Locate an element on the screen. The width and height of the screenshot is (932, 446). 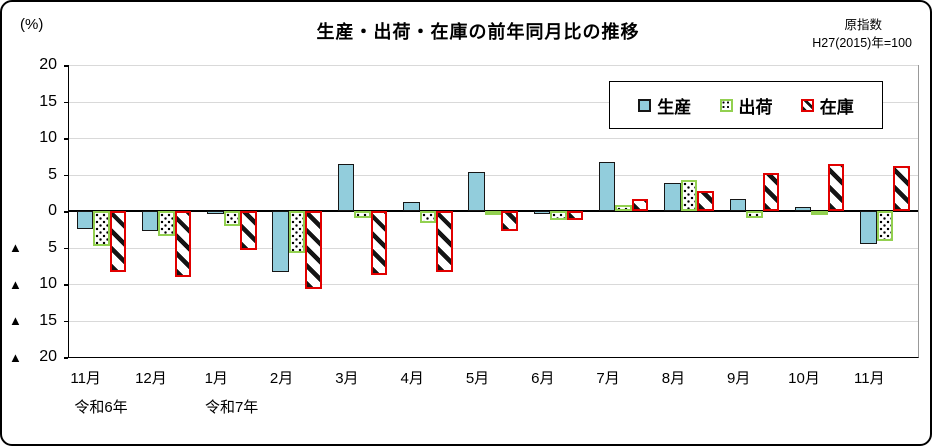
bar-在庫-8月-9 is located at coordinates (705, 201).